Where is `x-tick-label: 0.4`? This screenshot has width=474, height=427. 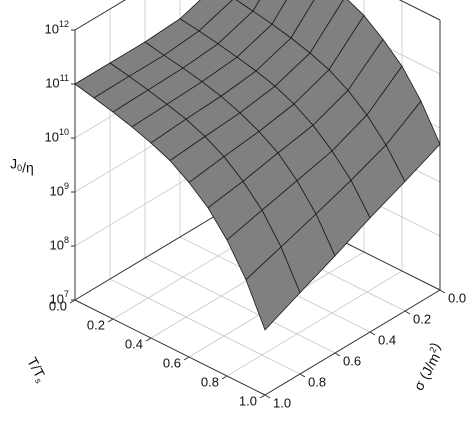 x-tick-label: 0.4 is located at coordinates (134, 343).